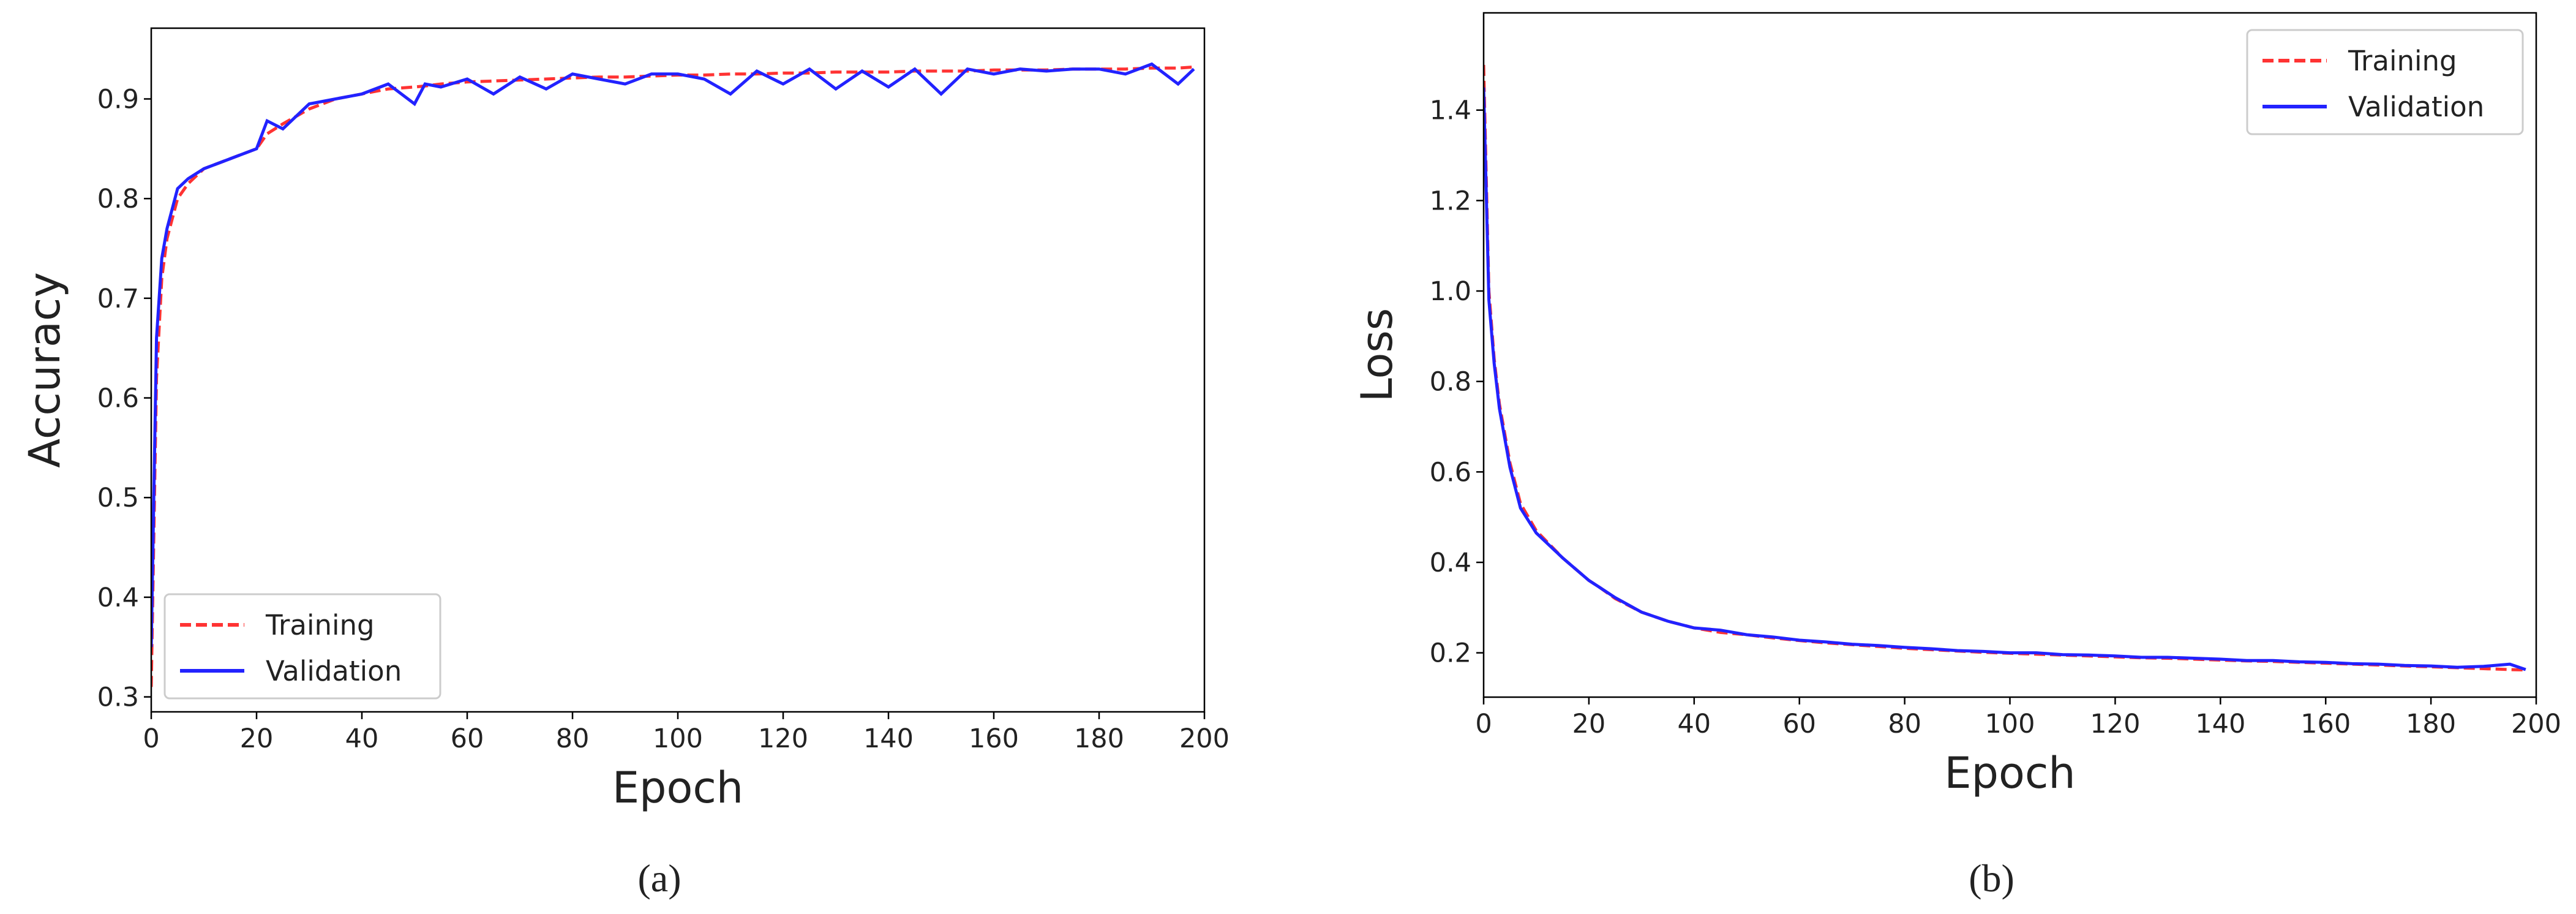 The height and width of the screenshot is (914, 2576). What do you see at coordinates (118, 498) in the screenshot?
I see `y-tick-label: 0.5` at bounding box center [118, 498].